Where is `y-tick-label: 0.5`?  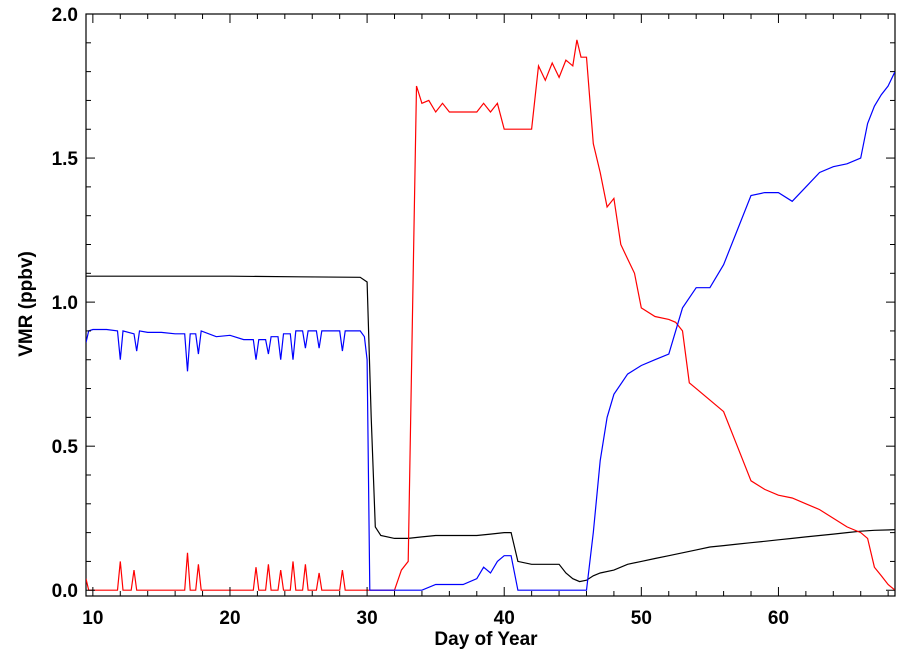 y-tick-label: 0.5 is located at coordinates (65, 447).